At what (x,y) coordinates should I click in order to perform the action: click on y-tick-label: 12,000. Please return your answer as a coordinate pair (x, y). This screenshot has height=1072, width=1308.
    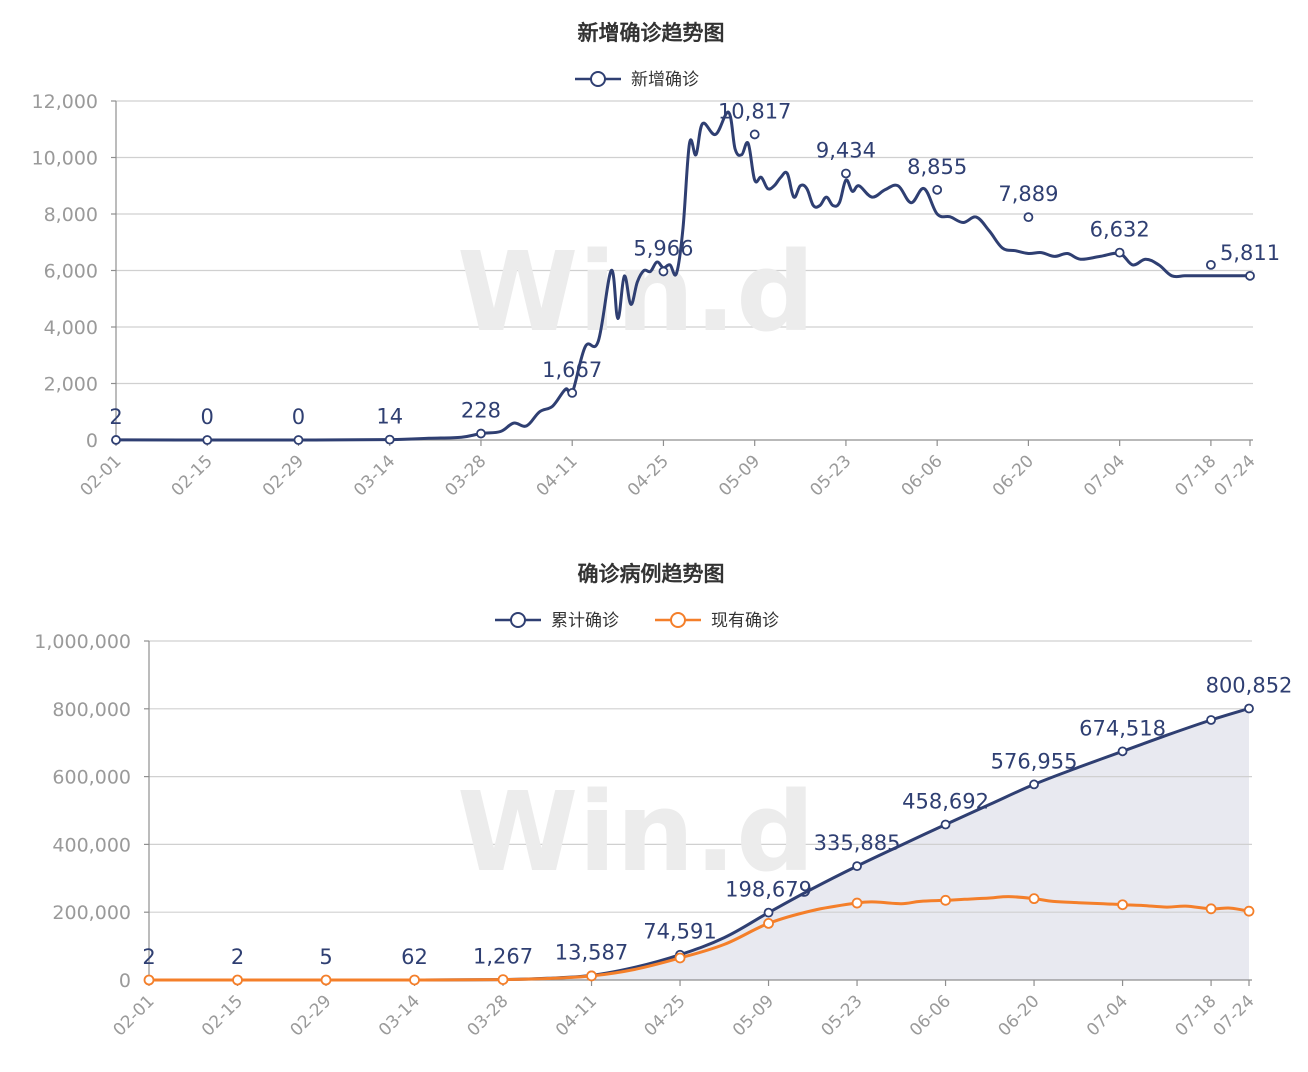
    Looking at the image, I should click on (65, 102).